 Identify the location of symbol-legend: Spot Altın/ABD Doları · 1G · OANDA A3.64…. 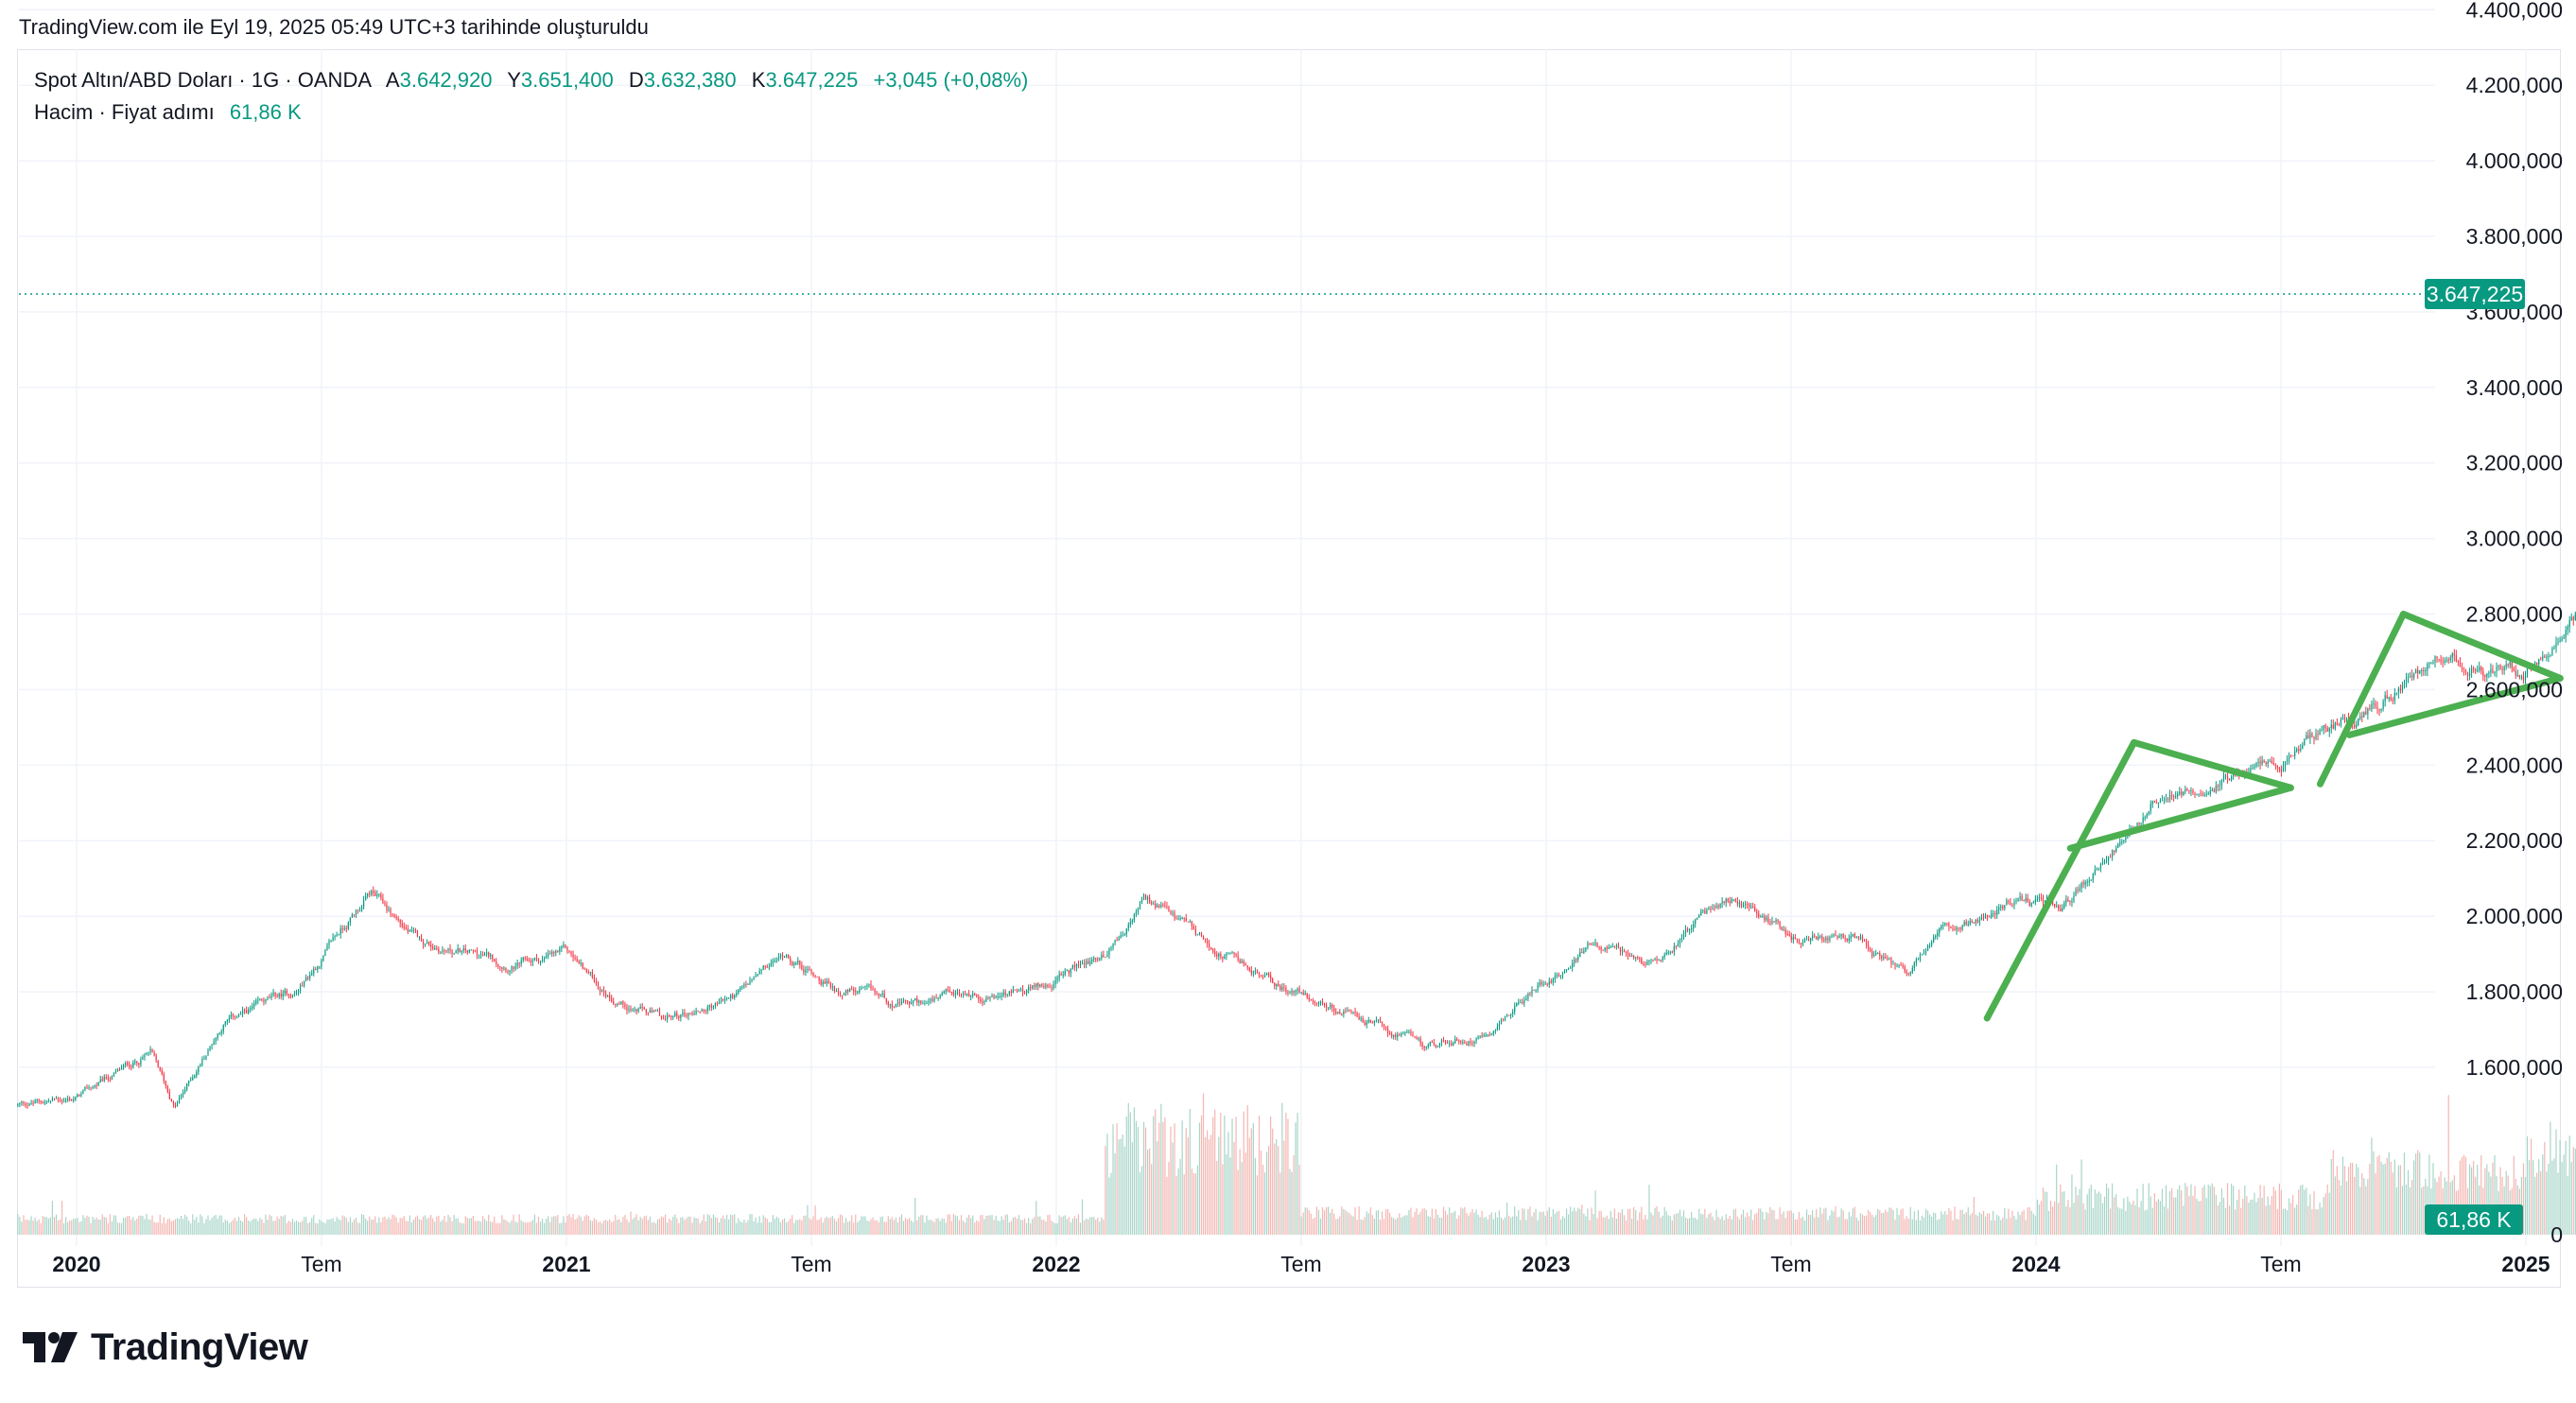
(531, 80).